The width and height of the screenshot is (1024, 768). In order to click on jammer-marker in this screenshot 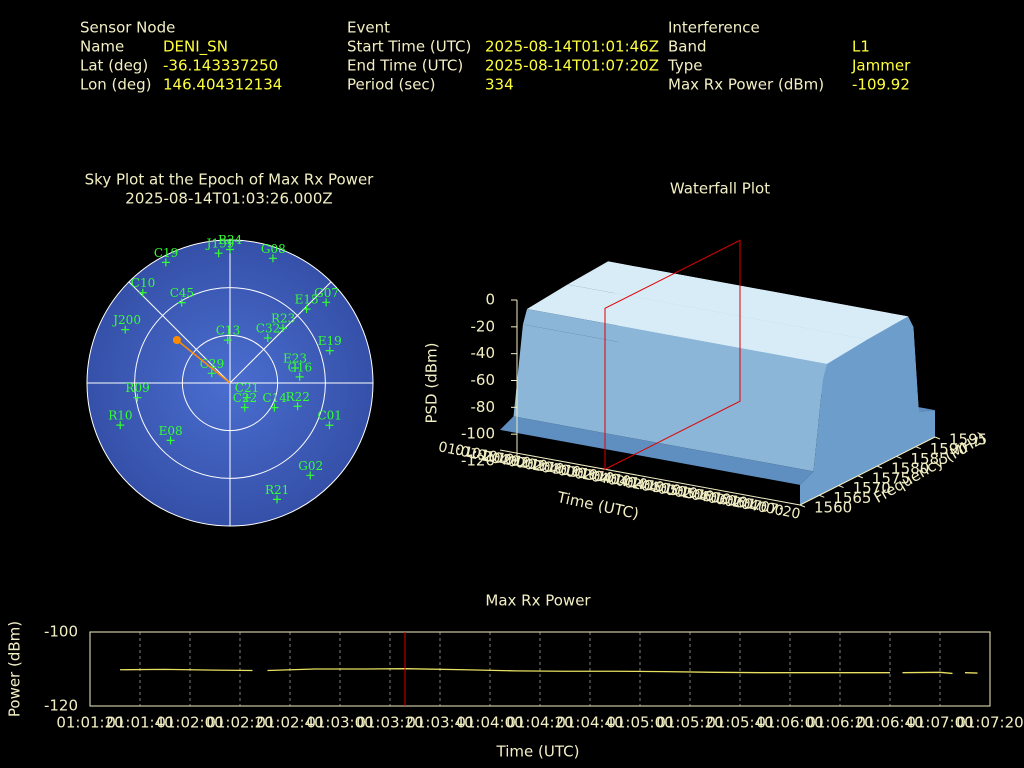, I will do `click(176, 340)`.